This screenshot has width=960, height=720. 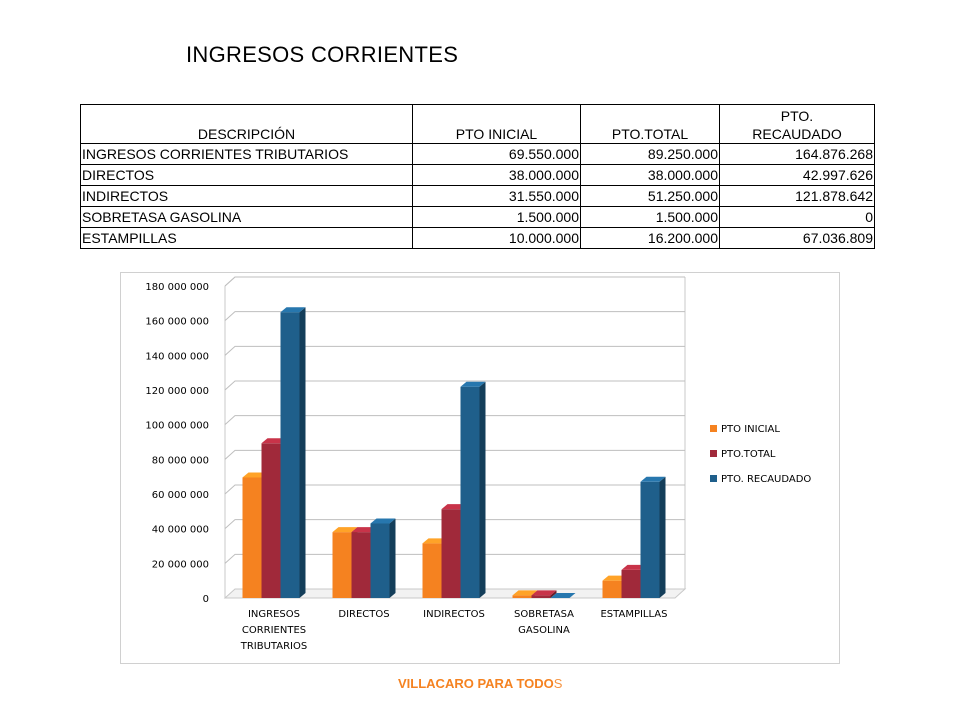 I want to click on row-description: DIRECTOS, so click(x=246, y=175).